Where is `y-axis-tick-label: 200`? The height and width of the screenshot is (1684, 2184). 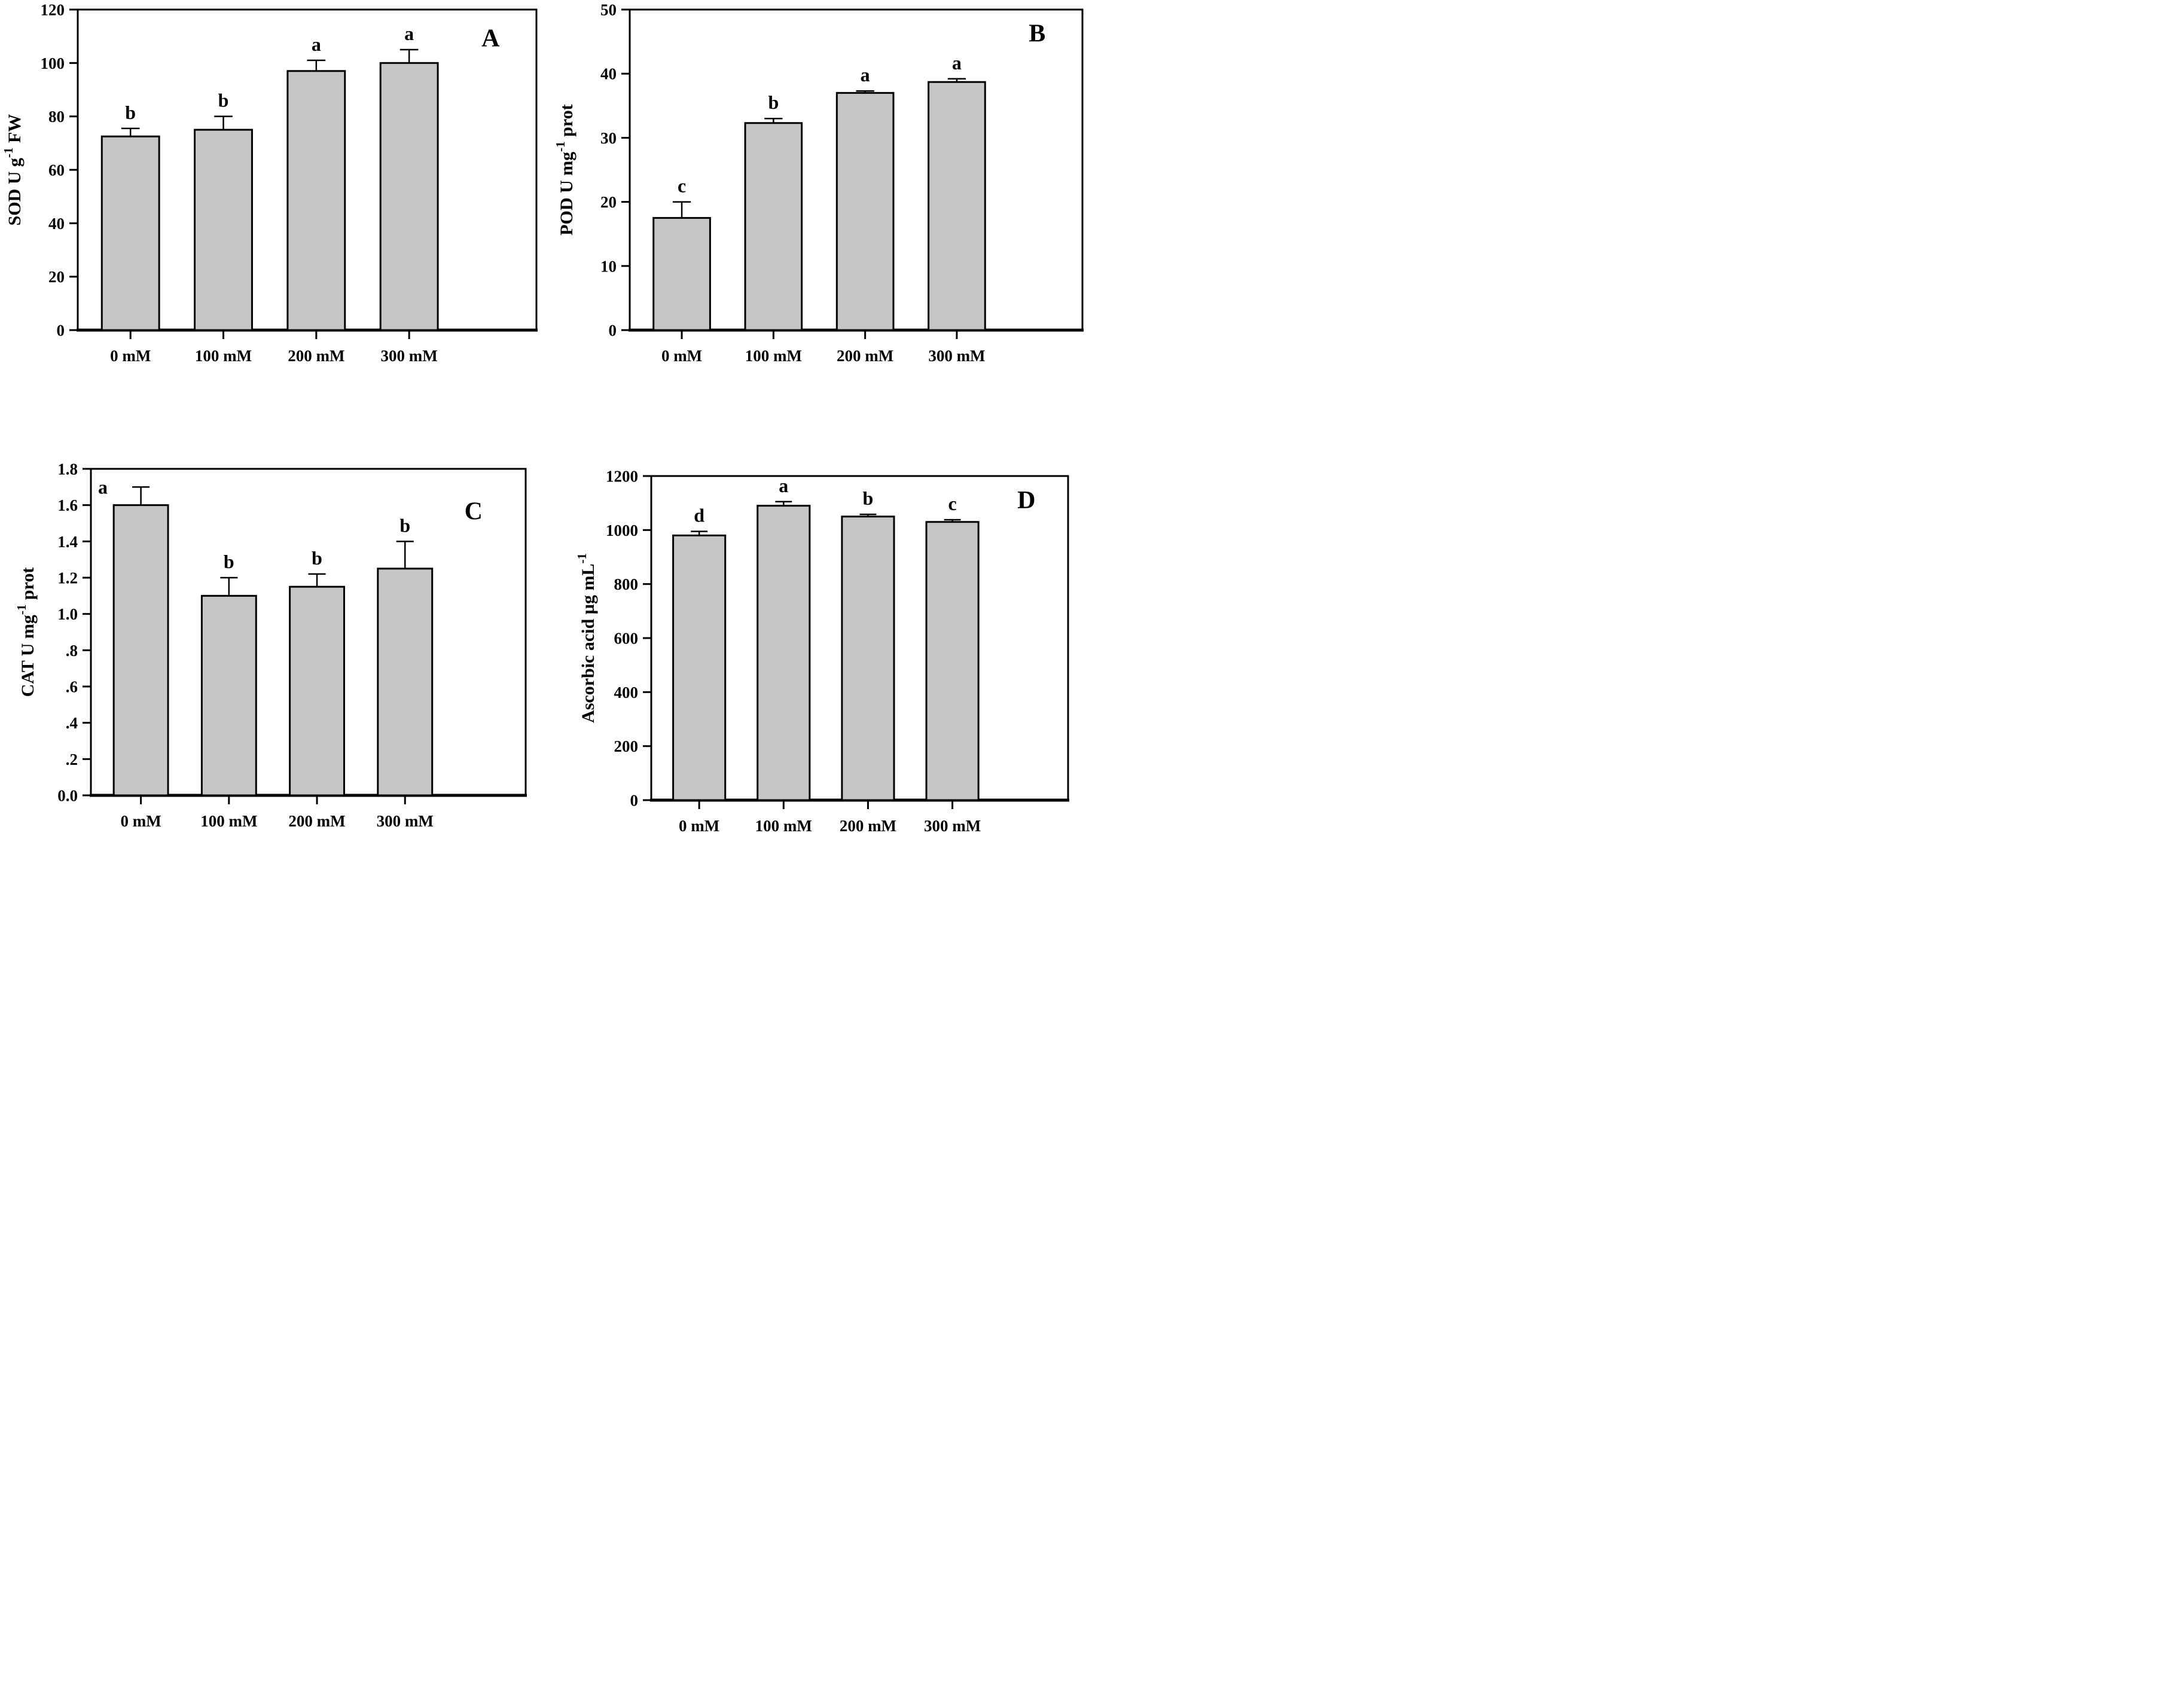
y-axis-tick-label: 200 is located at coordinates (626, 746).